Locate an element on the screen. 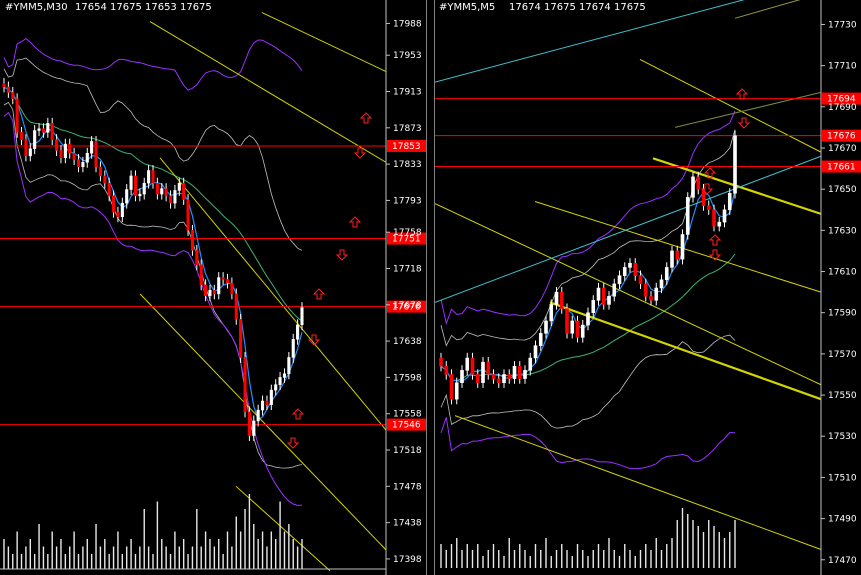  y-tick-label: 17730 is located at coordinates (842, 25).